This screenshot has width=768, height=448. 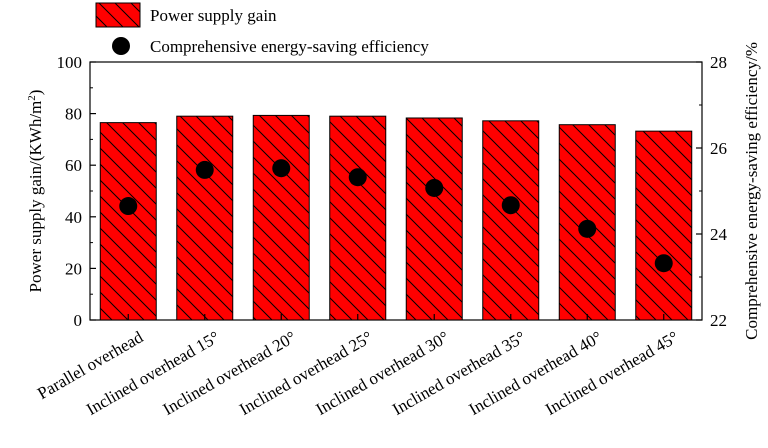 I want to click on y-tick-label: 80, so click(x=73, y=114).